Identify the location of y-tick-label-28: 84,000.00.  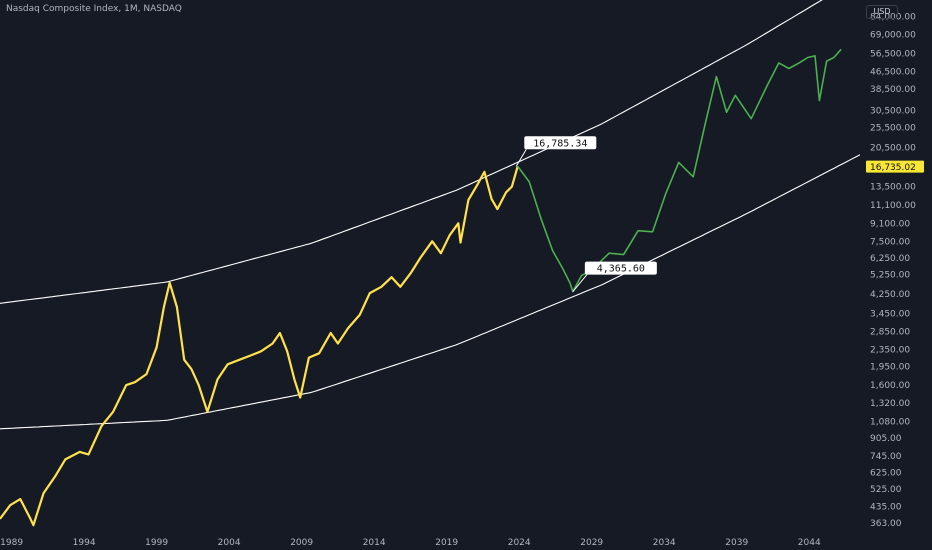
(893, 17).